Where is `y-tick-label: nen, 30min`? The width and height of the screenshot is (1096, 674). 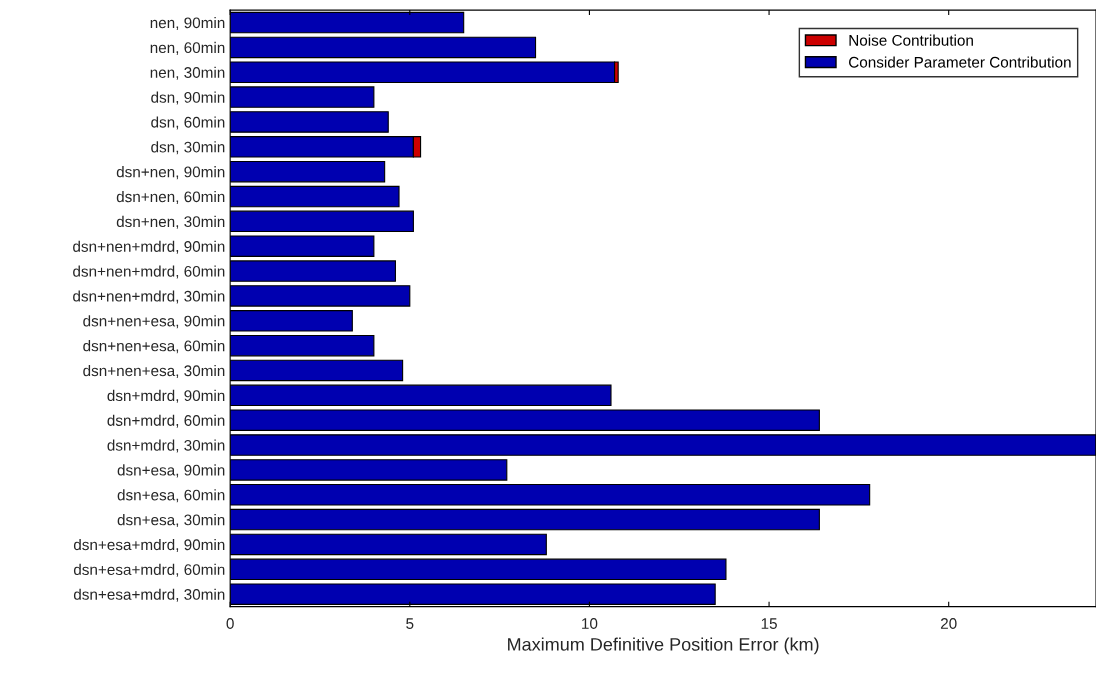
y-tick-label: nen, 30min is located at coordinates (187, 73).